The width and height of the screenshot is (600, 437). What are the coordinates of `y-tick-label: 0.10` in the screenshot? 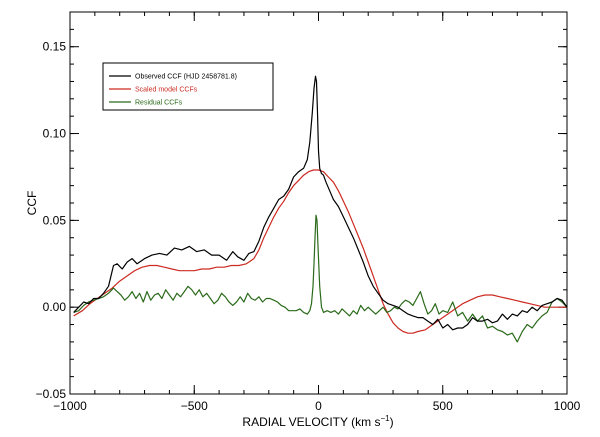 It's located at (55, 134).